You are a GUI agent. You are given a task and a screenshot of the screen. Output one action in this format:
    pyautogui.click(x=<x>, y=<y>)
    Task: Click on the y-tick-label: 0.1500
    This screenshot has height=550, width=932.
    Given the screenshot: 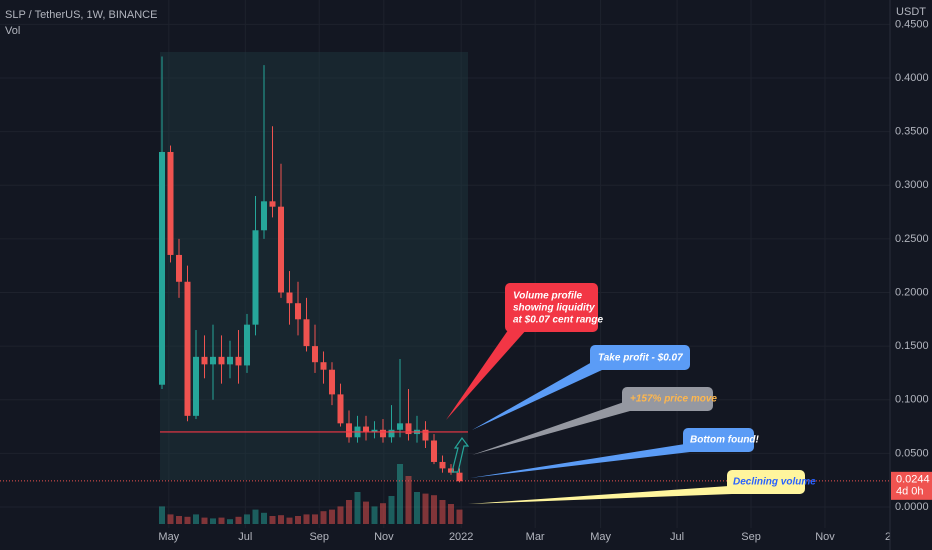 What is the action you would take?
    pyautogui.click(x=912, y=346)
    